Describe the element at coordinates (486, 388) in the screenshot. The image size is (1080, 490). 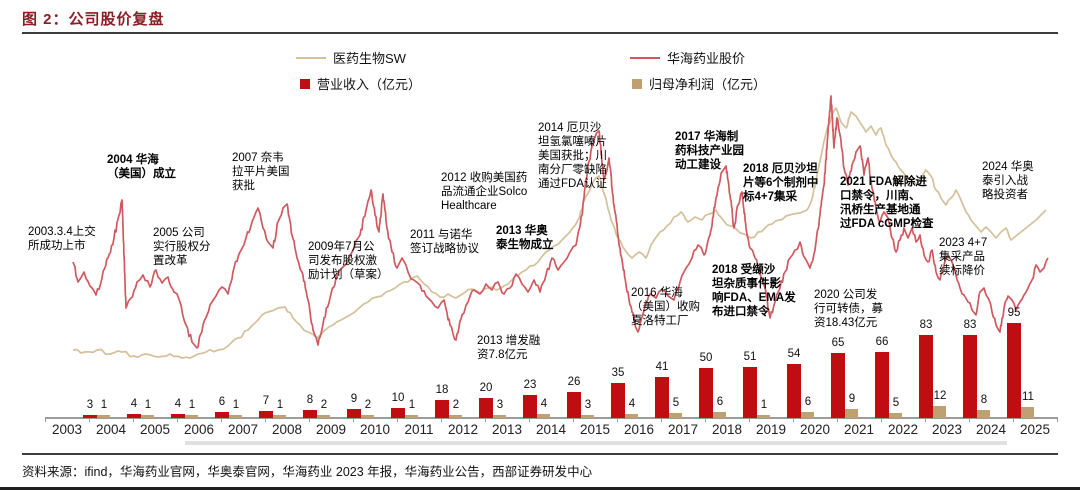
I see `revenue-value-label: 20` at that location.